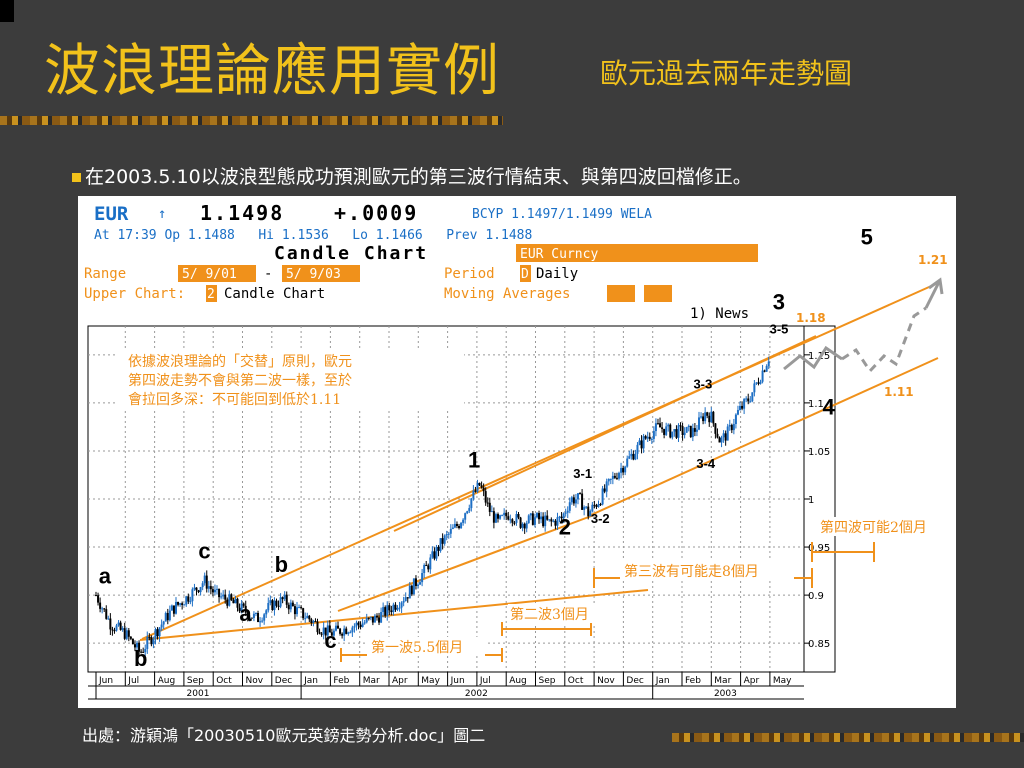 The image size is (1024, 768). Describe the element at coordinates (430, 681) in the screenshot. I see `month-label: May` at that location.